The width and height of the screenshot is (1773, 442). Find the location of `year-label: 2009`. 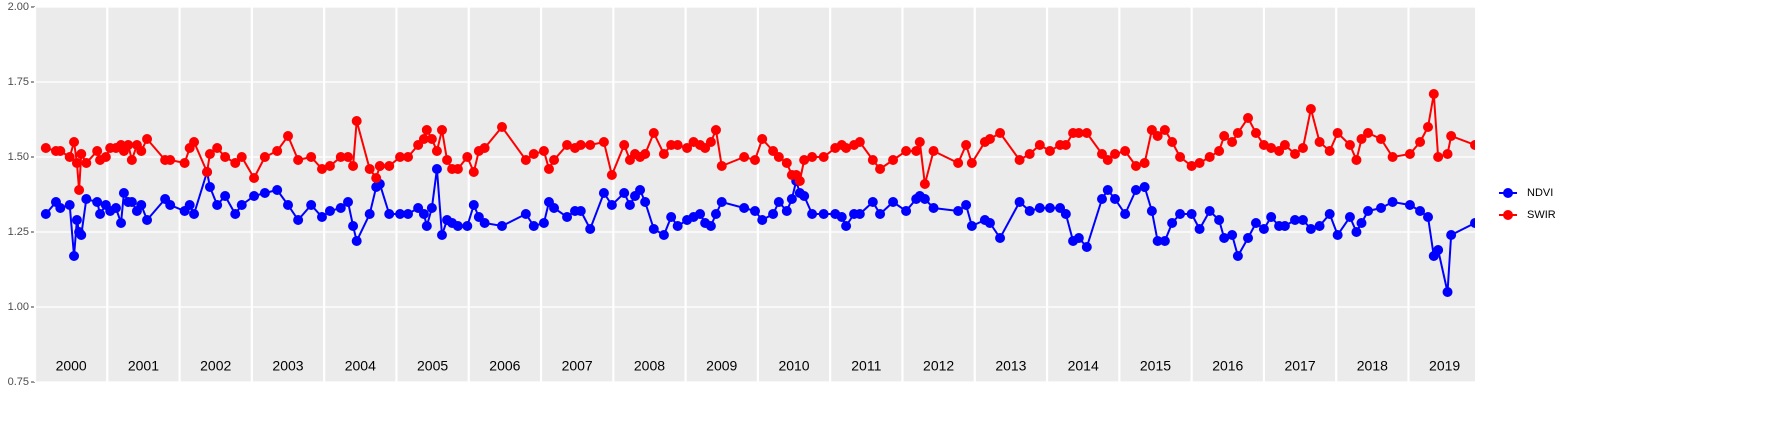

year-label: 2009 is located at coordinates (721, 366).